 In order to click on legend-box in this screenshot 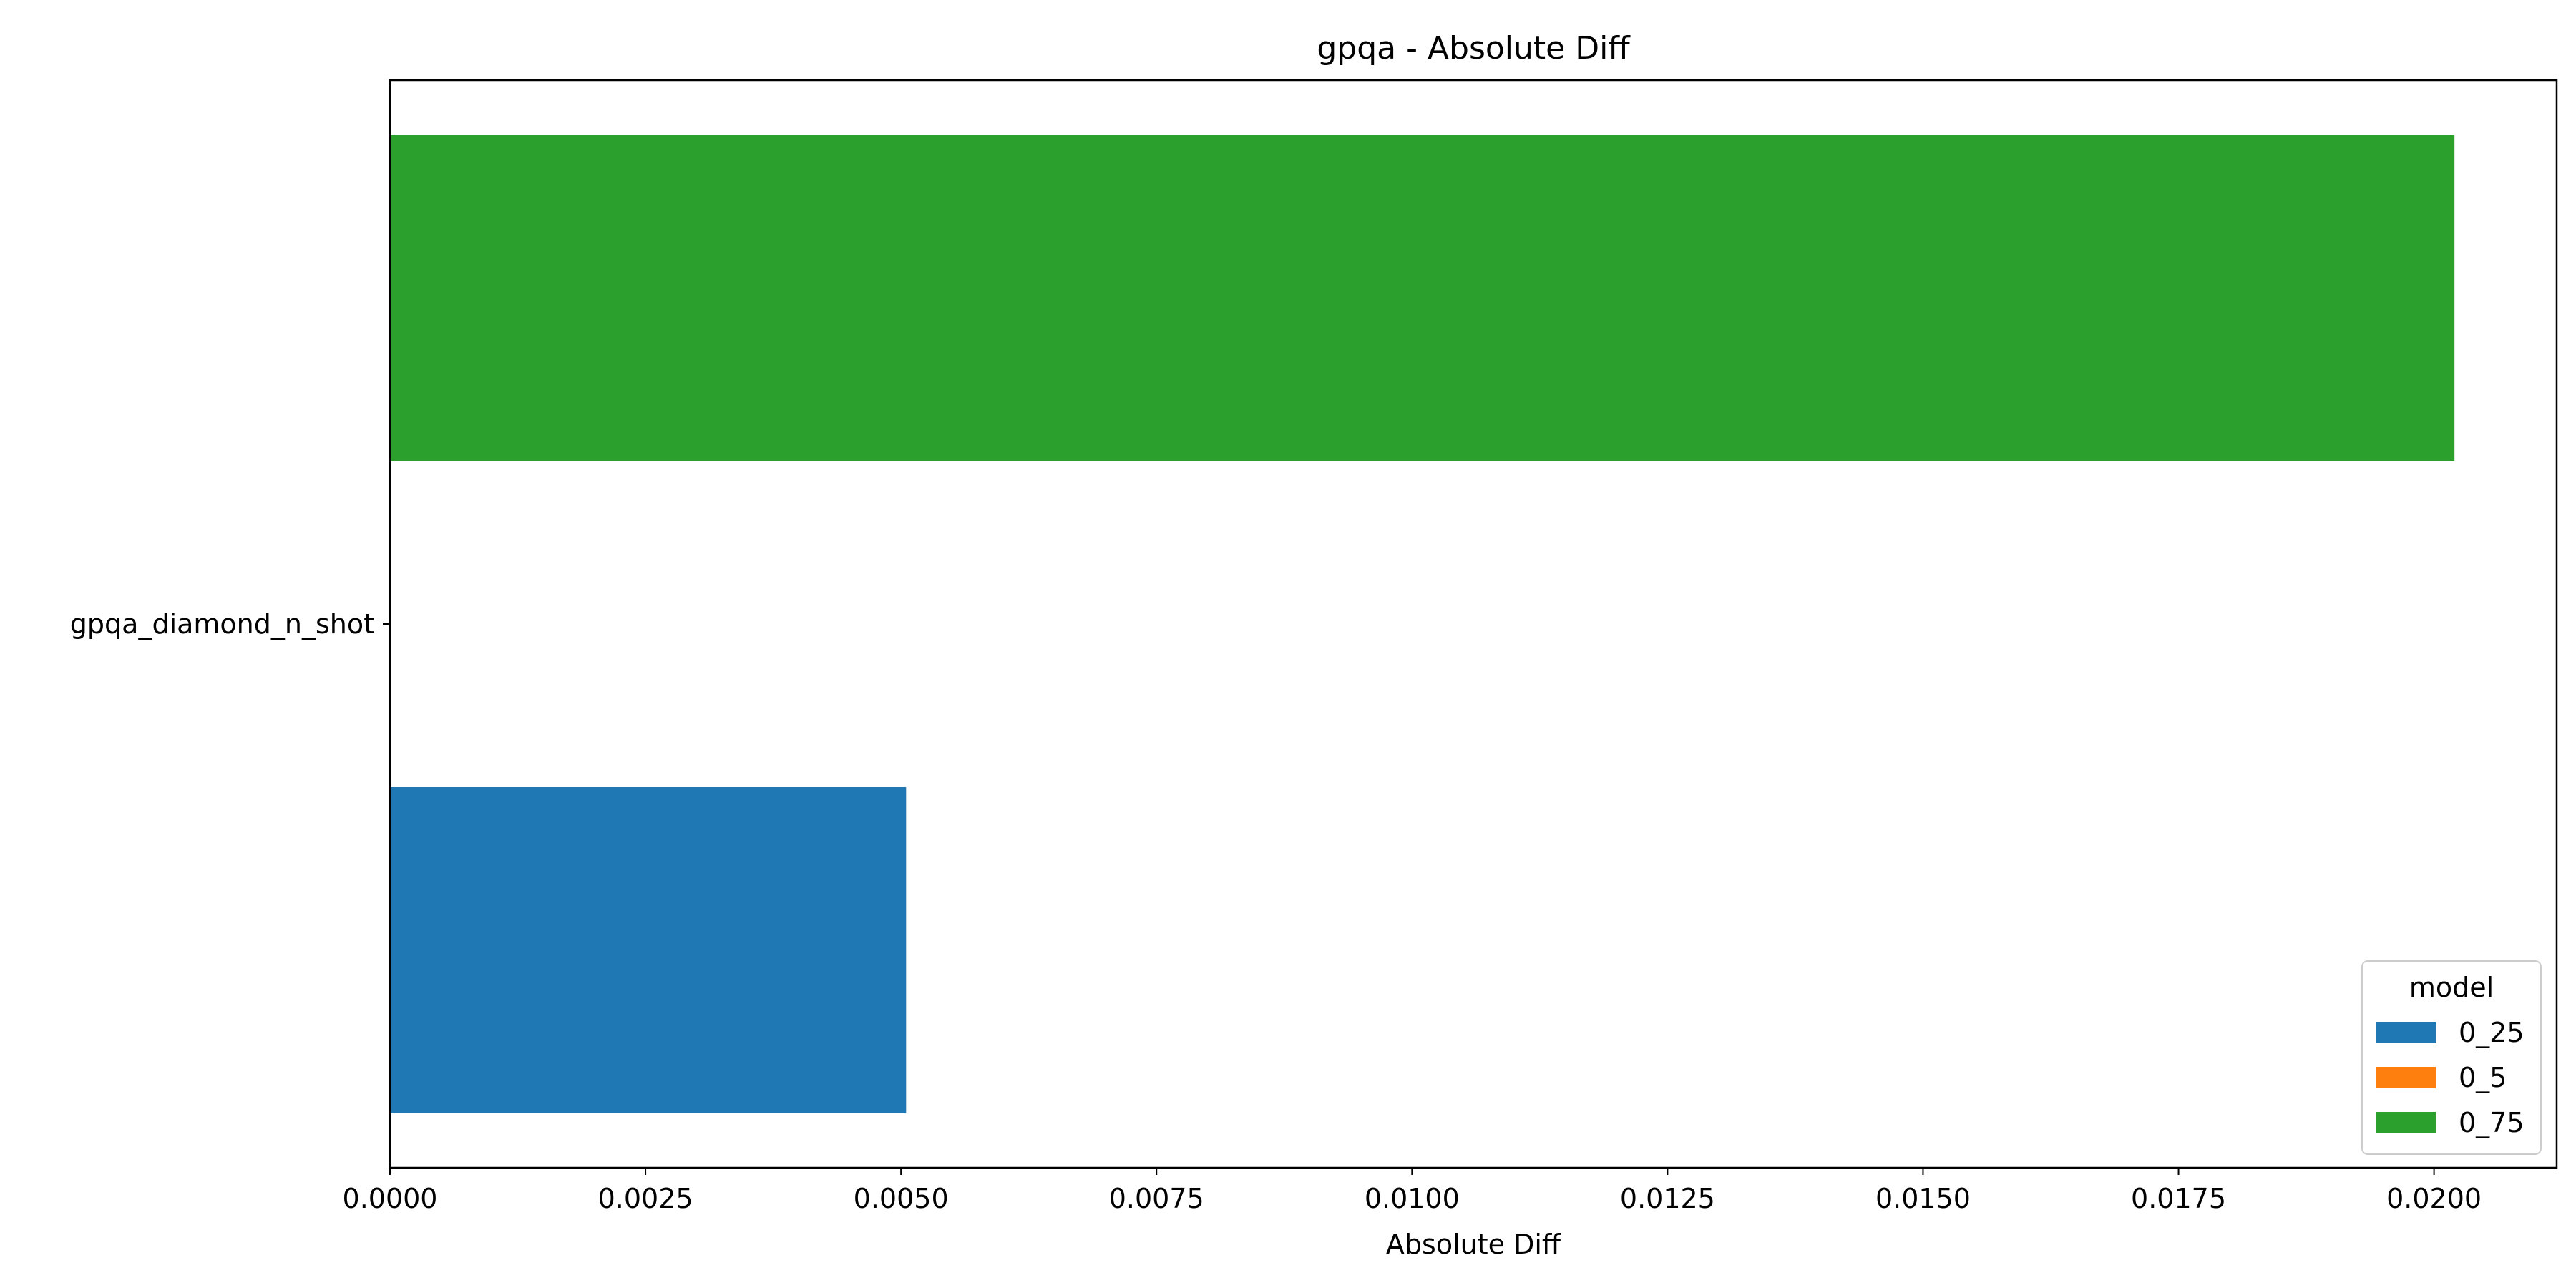, I will do `click(2451, 1057)`.